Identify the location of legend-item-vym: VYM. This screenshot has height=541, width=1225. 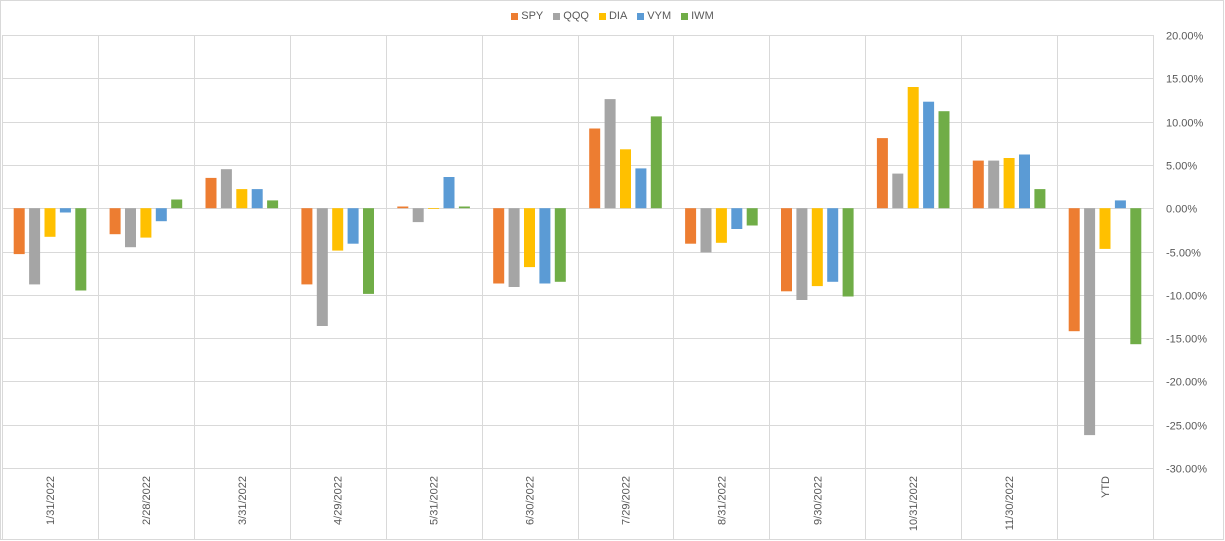
(654, 16).